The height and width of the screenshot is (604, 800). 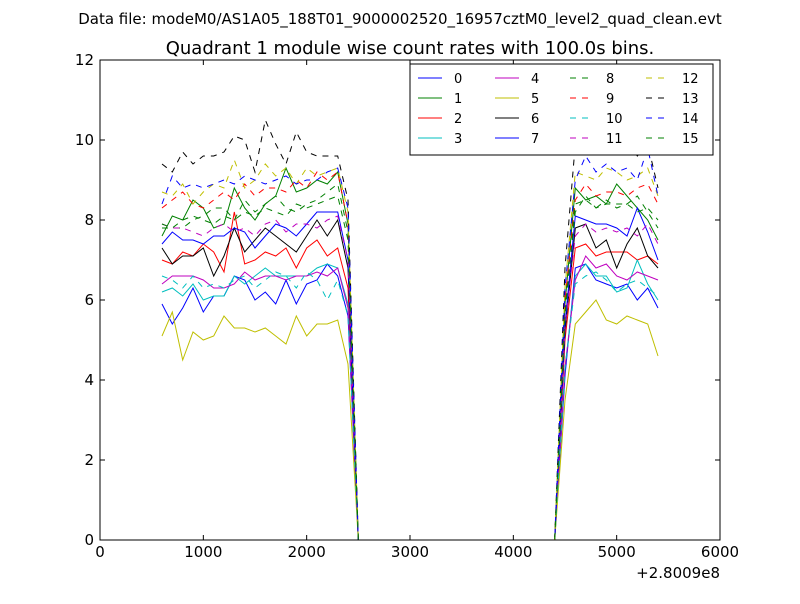 I want to click on x-tick-label: 0, so click(x=100, y=552).